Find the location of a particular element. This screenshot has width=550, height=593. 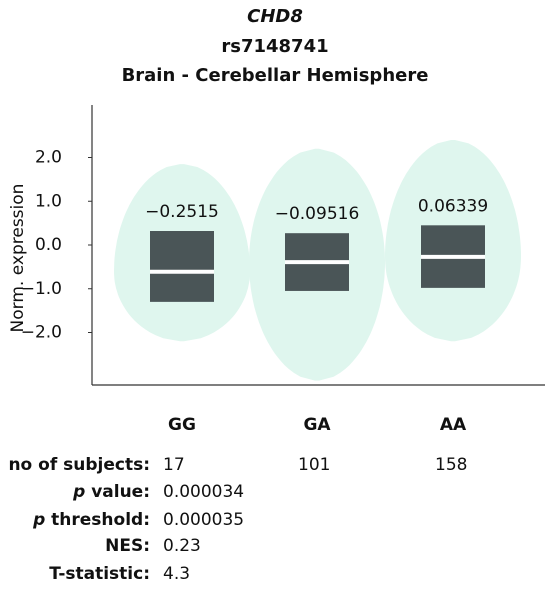

stat-label: p threshold: is located at coordinates (91, 520).